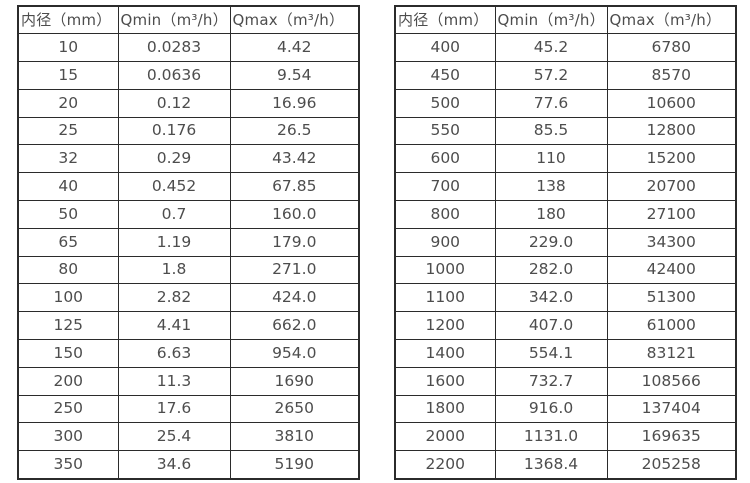 Image resolution: width=750 pixels, height=483 pixels. What do you see at coordinates (445, 131) in the screenshot?
I see `cell-diameter: 550` at bounding box center [445, 131].